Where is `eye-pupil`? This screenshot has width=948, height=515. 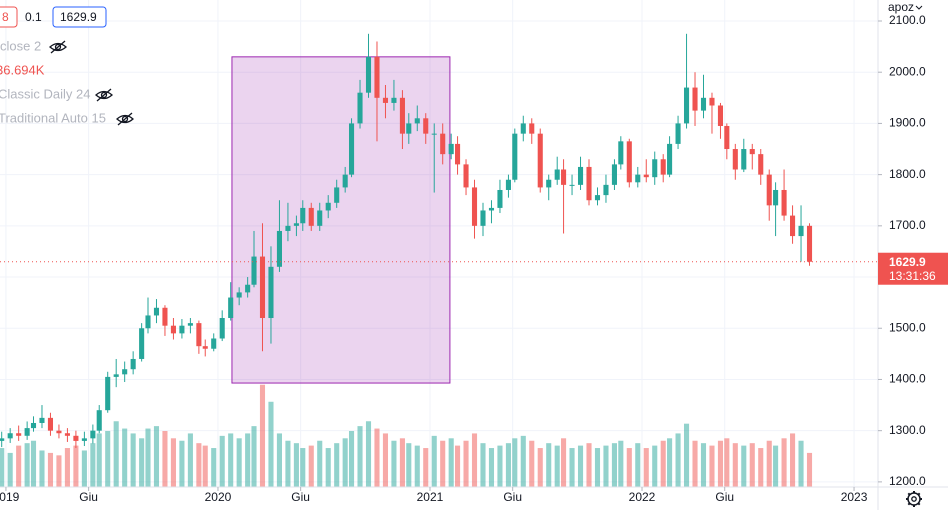
eye-pupil is located at coordinates (104, 95).